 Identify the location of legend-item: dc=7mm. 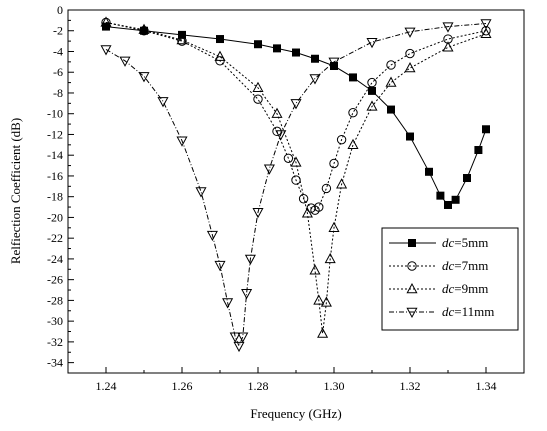
(438, 265).